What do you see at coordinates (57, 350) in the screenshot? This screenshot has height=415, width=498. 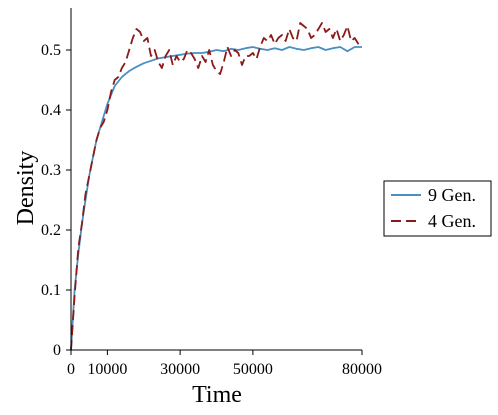 I see `y-tick-label: 0` at bounding box center [57, 350].